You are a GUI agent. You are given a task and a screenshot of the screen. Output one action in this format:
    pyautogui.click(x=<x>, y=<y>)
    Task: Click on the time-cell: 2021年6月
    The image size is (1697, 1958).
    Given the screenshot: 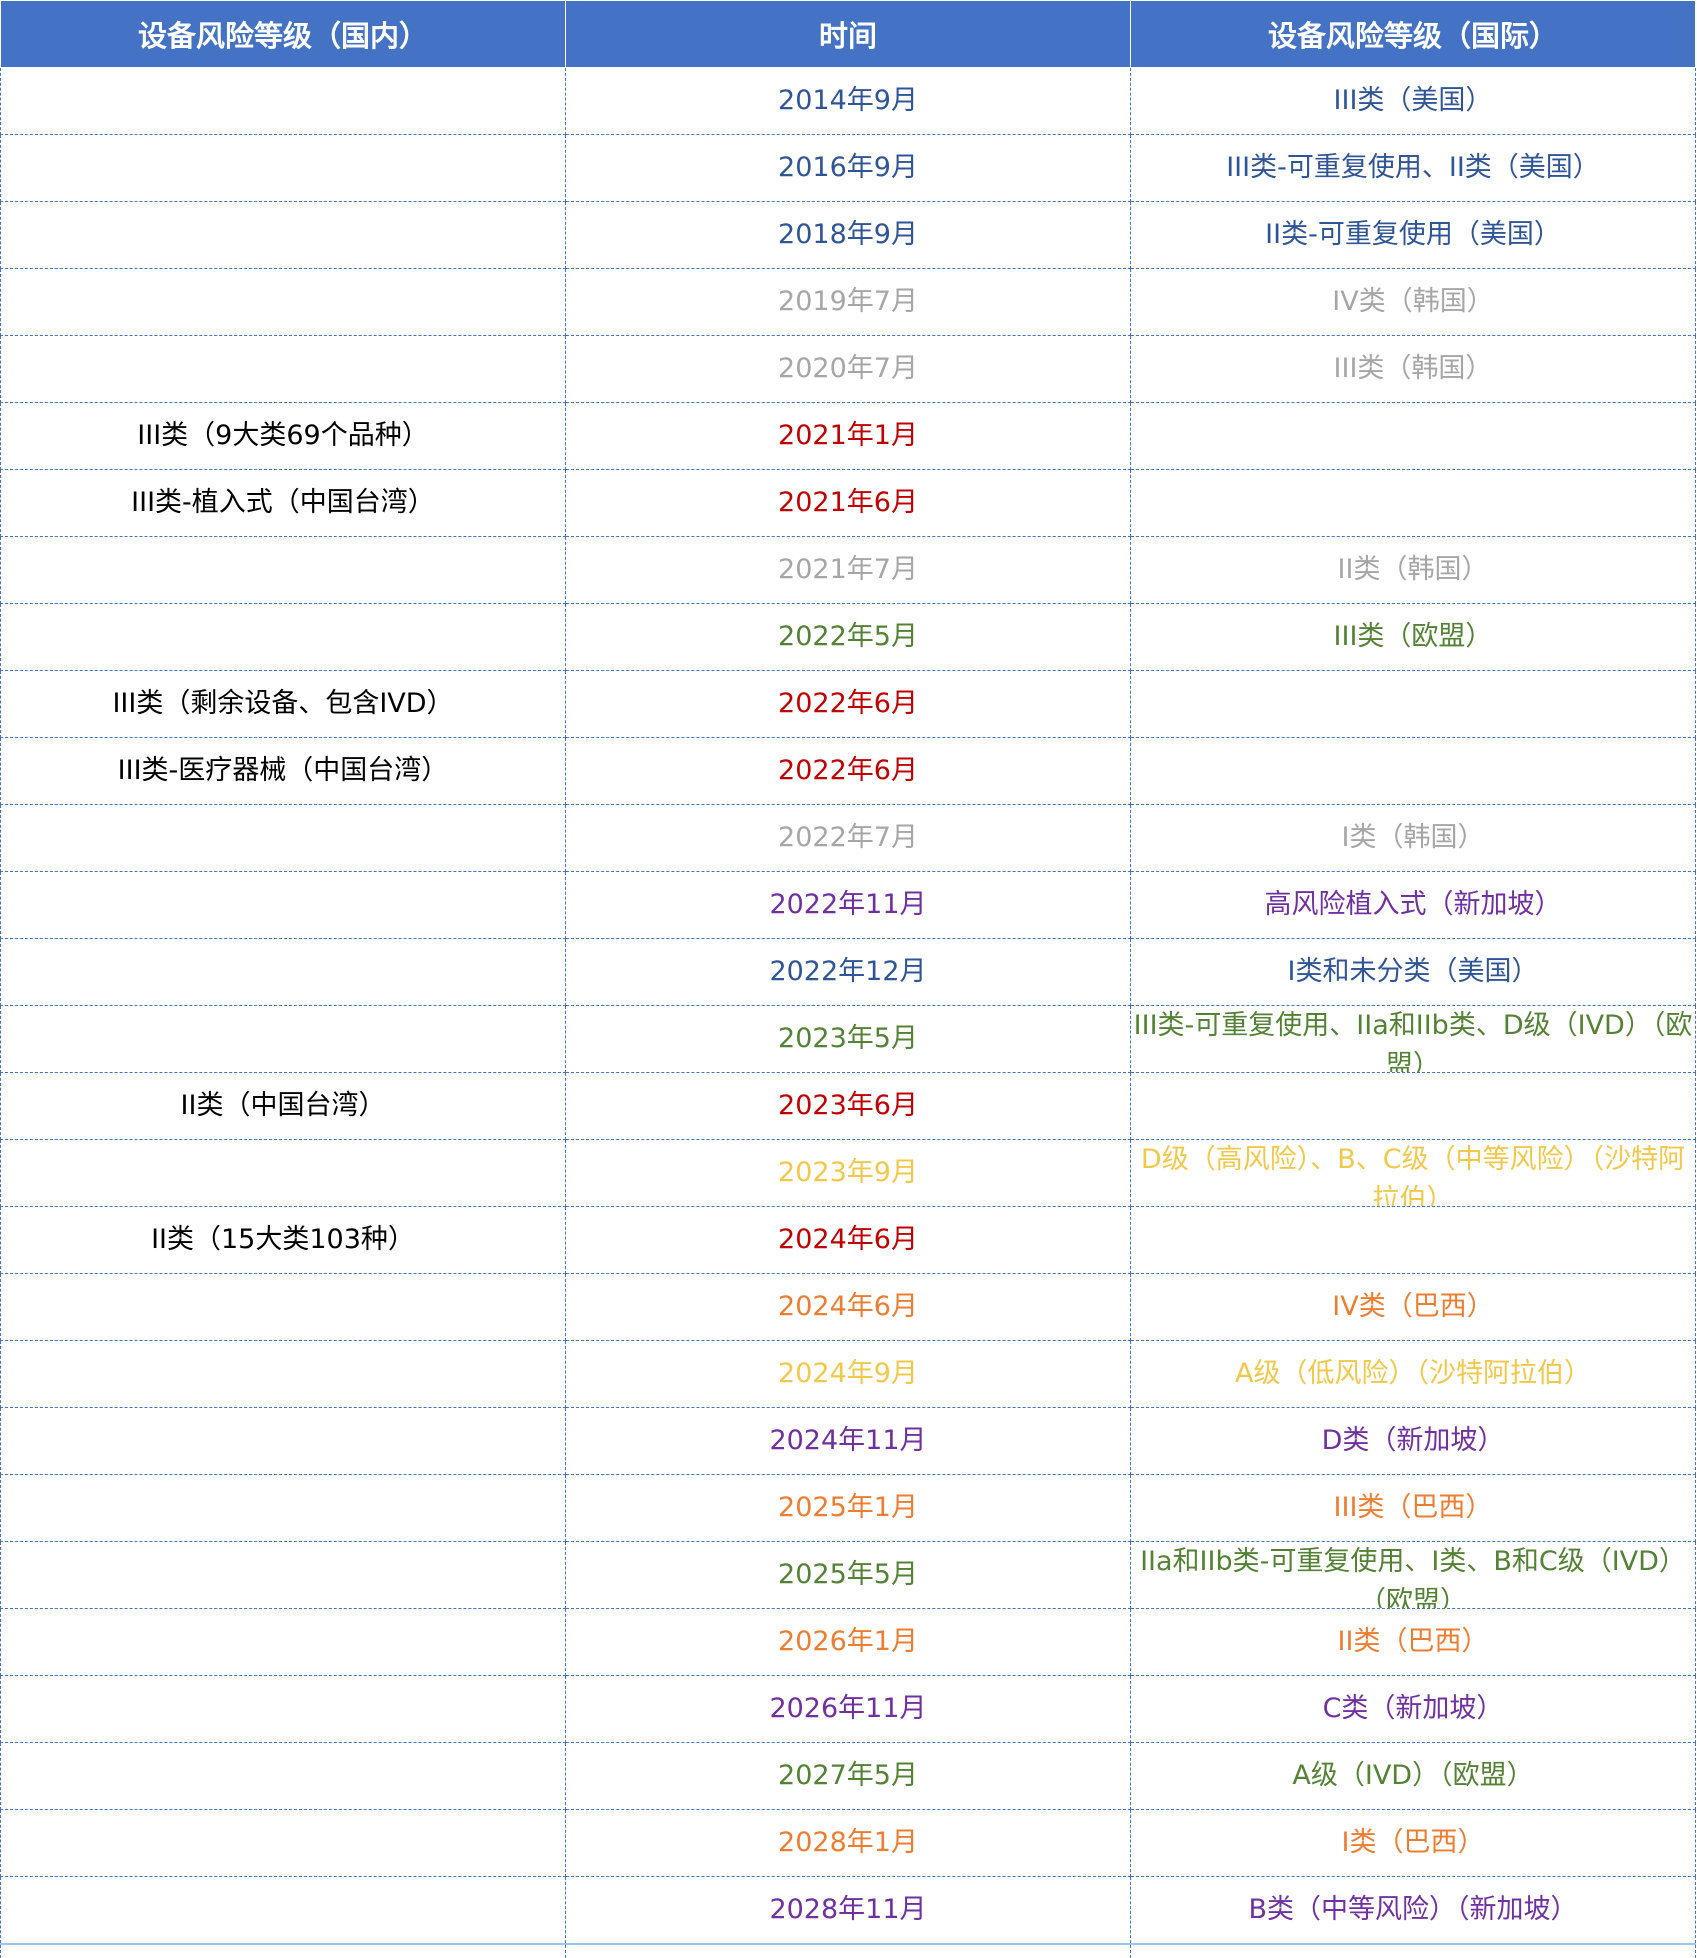 What is the action you would take?
    pyautogui.click(x=848, y=503)
    